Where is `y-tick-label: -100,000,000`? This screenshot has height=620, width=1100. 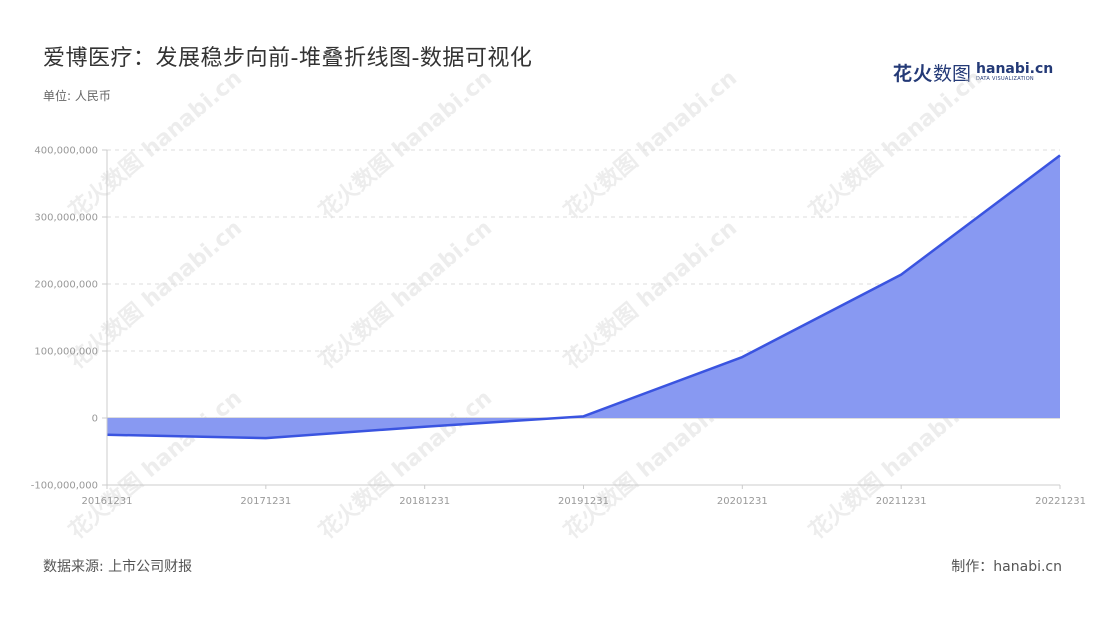 y-tick-label: -100,000,000 is located at coordinates (64, 486).